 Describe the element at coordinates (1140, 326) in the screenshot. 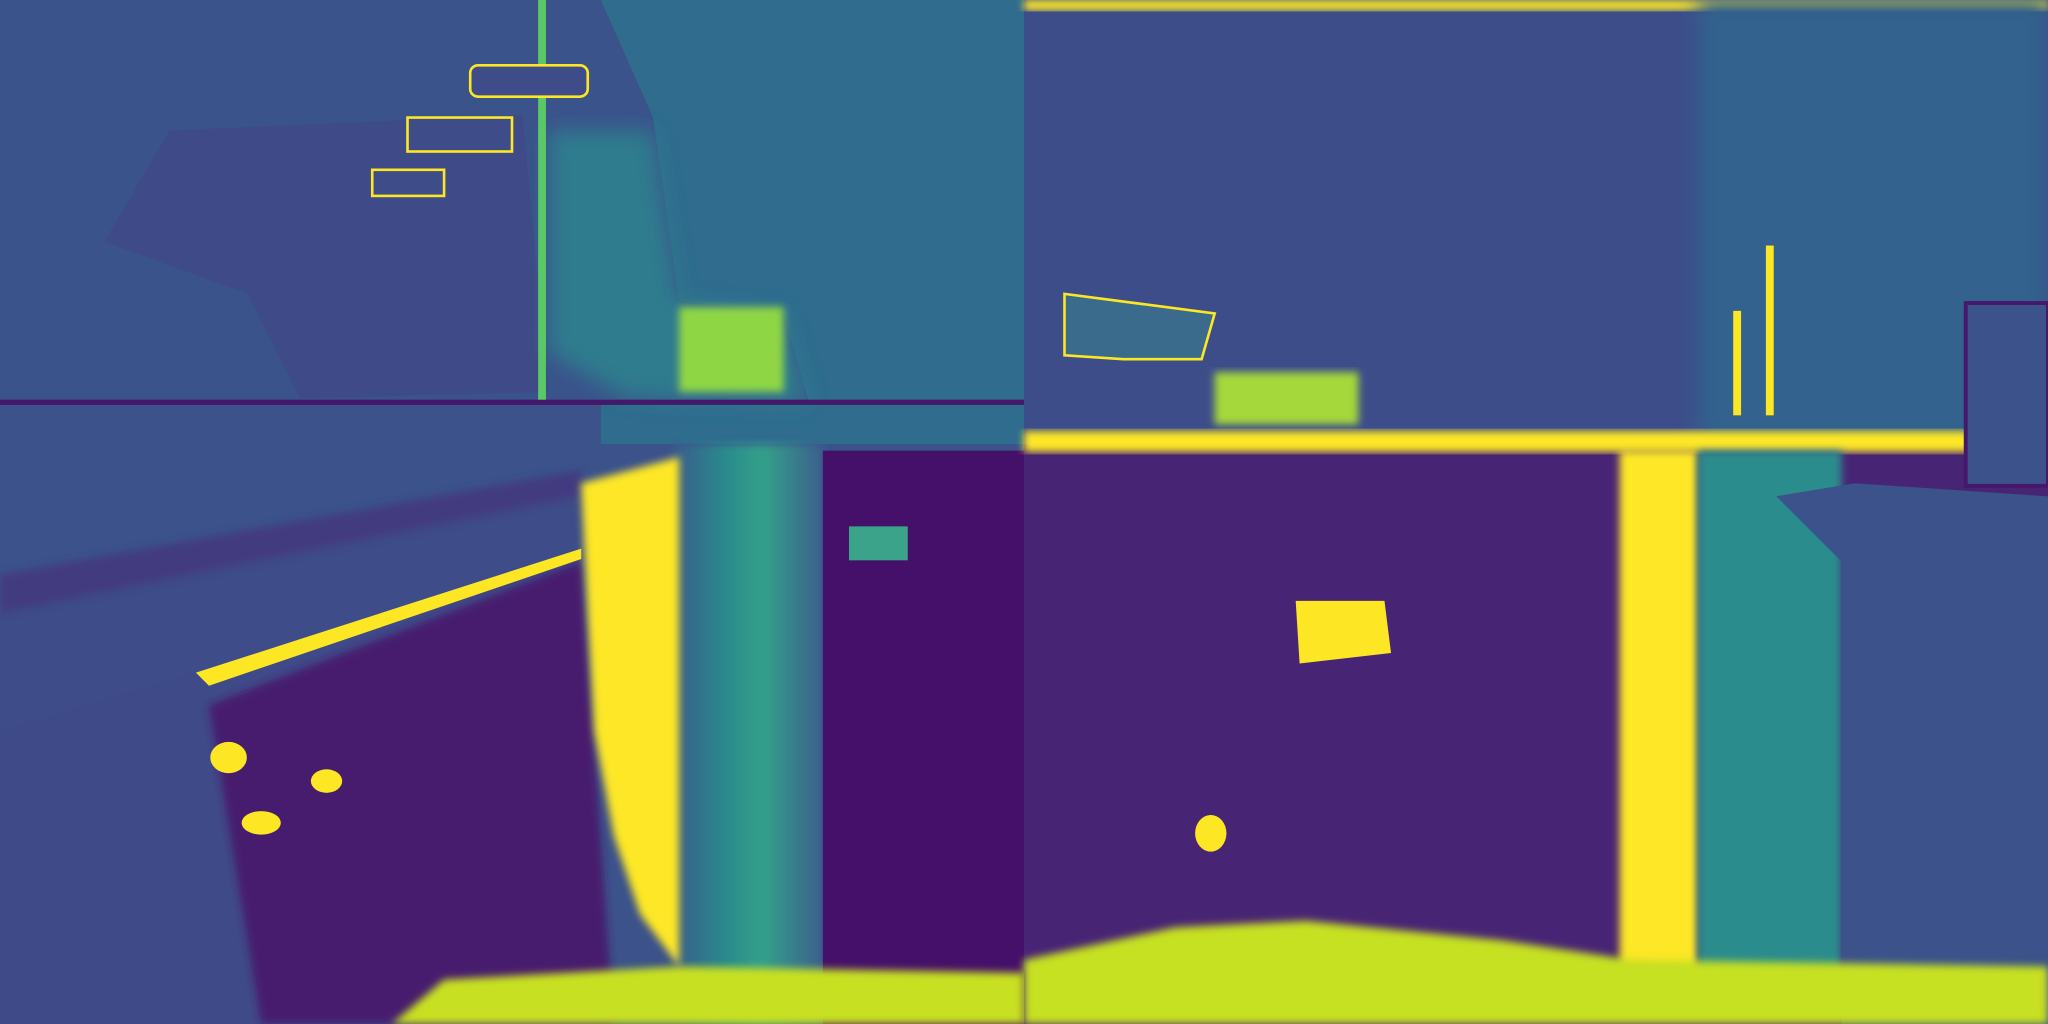

I see `bush` at that location.